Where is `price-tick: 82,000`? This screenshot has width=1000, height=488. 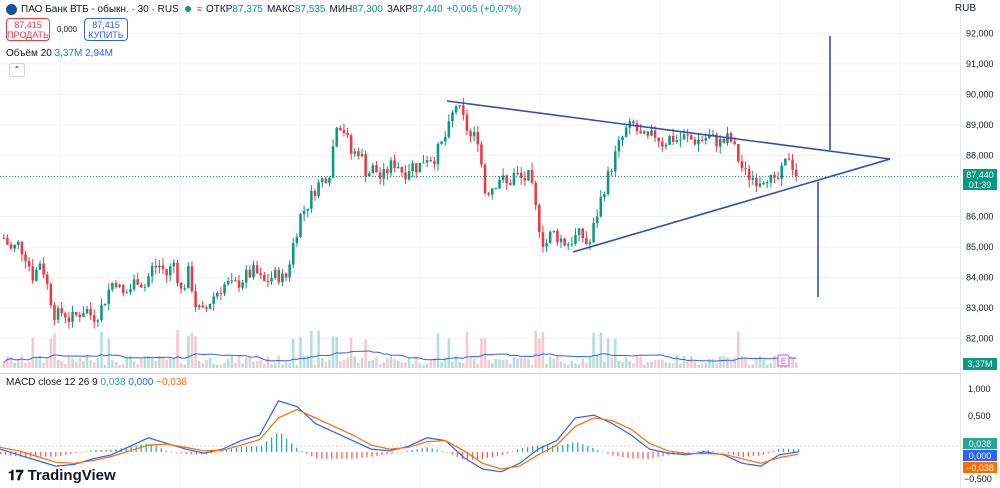
price-tick: 82,000 is located at coordinates (980, 339).